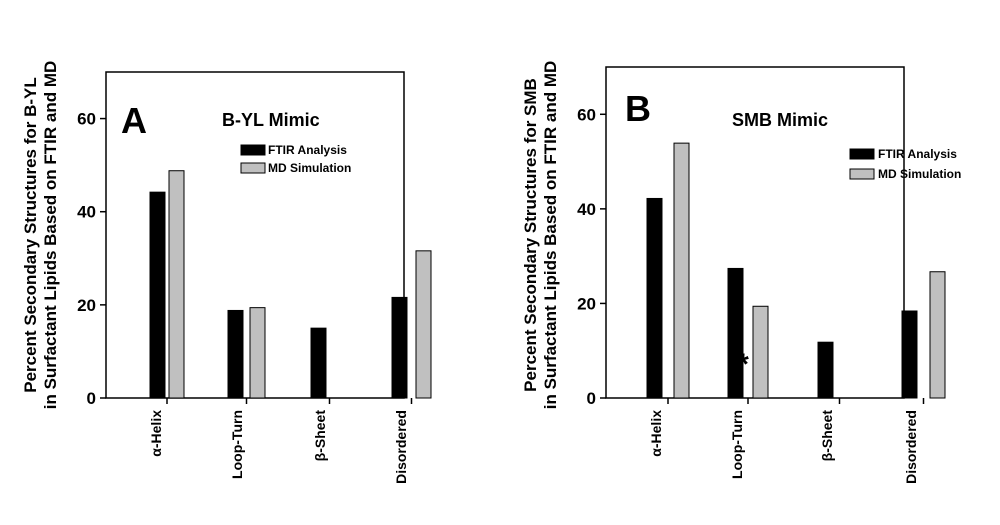 The width and height of the screenshot is (1000, 525). What do you see at coordinates (827, 436) in the screenshot?
I see `chart-b-category-label: β-Sheet` at bounding box center [827, 436].